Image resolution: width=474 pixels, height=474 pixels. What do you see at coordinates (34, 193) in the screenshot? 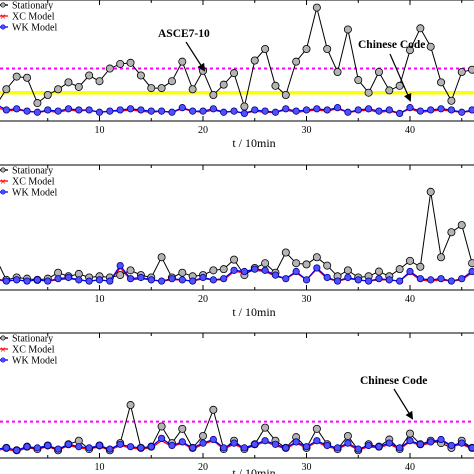
I see `legend-label-wk-model: WK Model` at bounding box center [34, 193].